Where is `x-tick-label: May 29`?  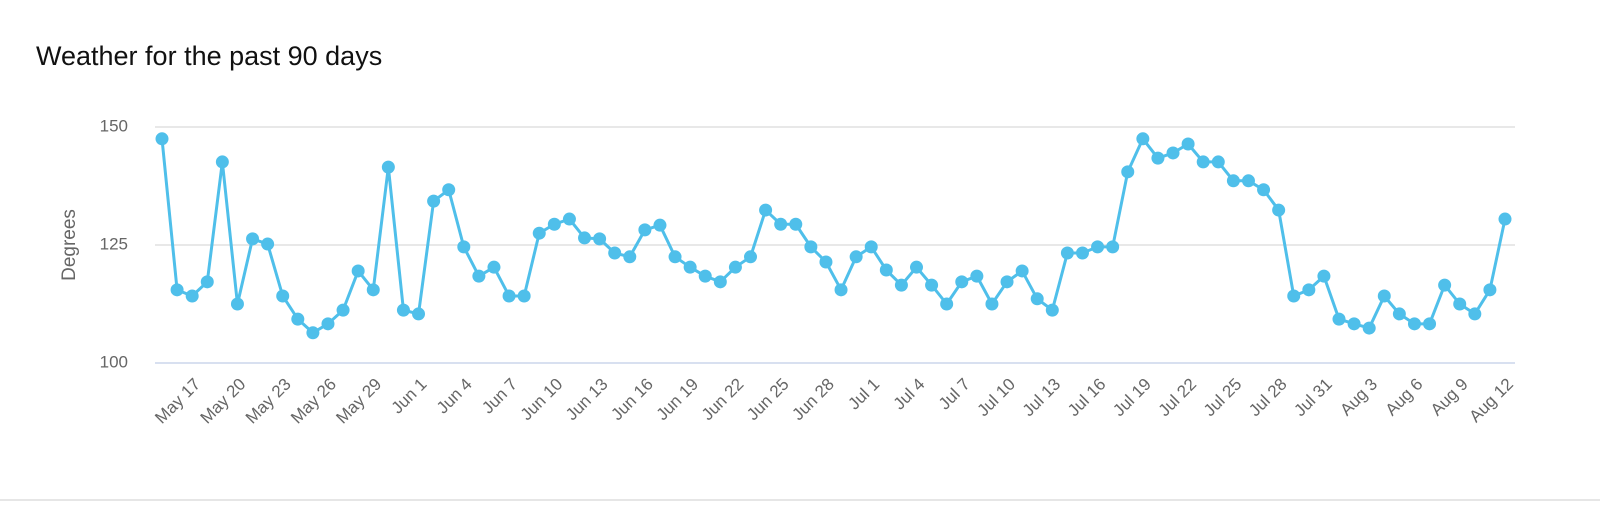 x-tick-label: May 29 is located at coordinates (358, 401).